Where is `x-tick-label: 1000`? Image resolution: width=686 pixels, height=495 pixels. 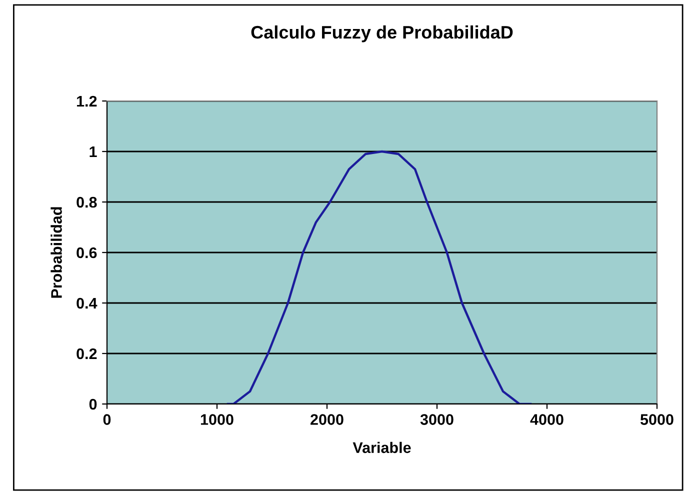
x-tick-label: 1000 is located at coordinates (217, 419).